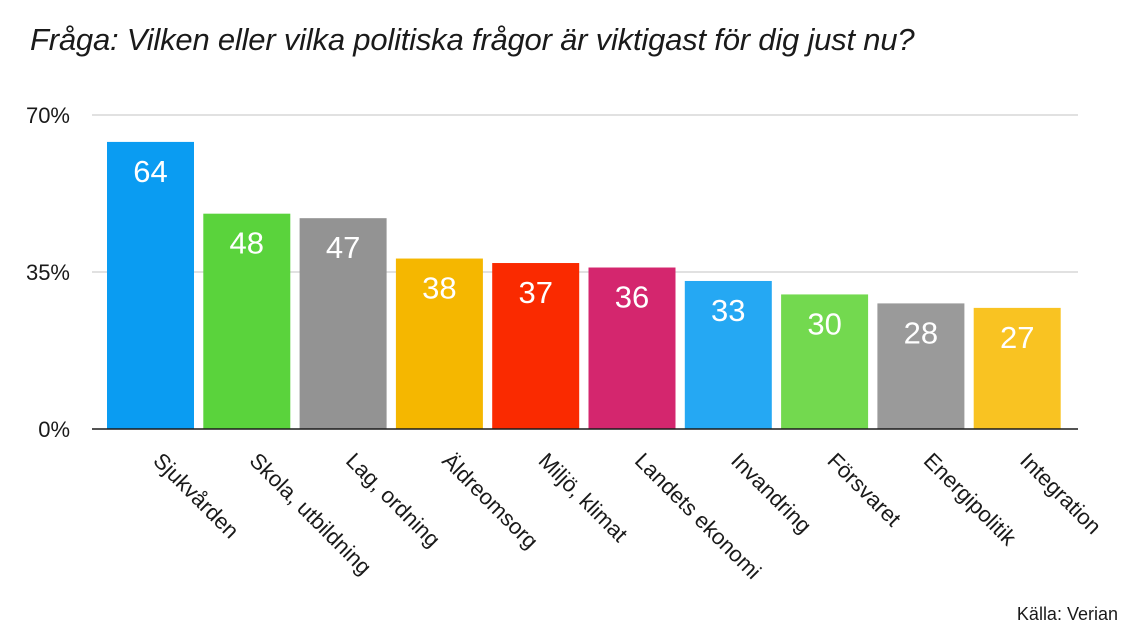 The height and width of the screenshot is (642, 1138). I want to click on x-tick-label: Sjukvården, so click(196, 496).